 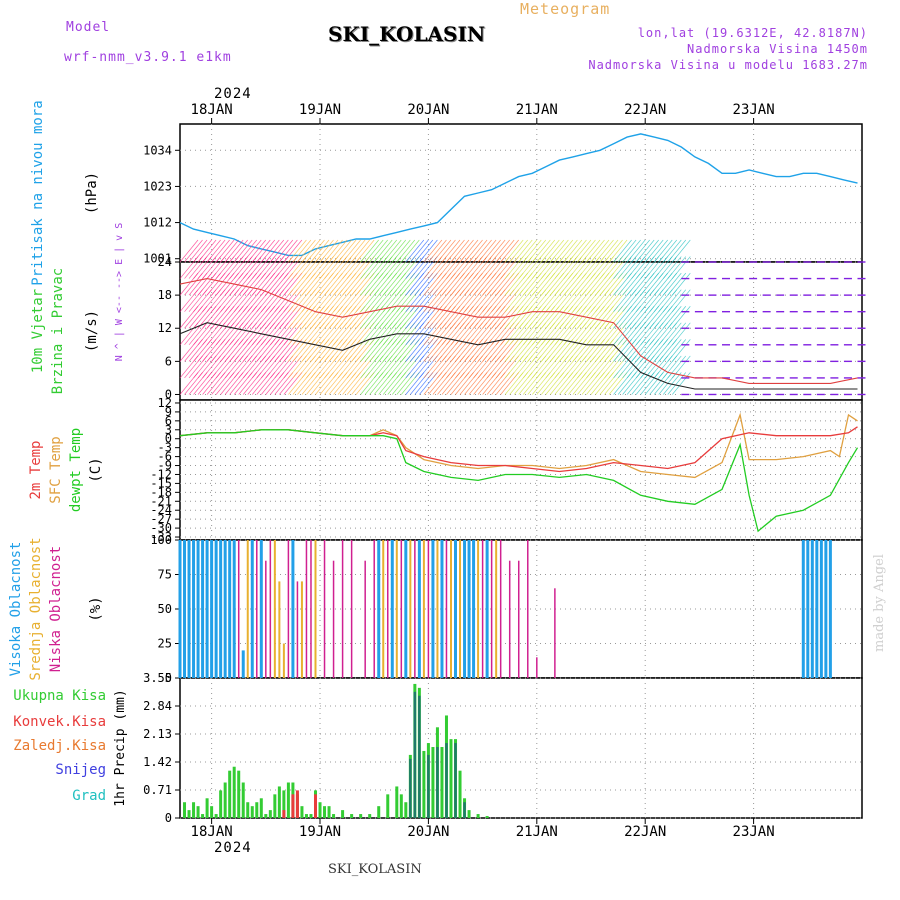 What do you see at coordinates (165, 575) in the screenshot?
I see `y-tick-label: 75` at bounding box center [165, 575].